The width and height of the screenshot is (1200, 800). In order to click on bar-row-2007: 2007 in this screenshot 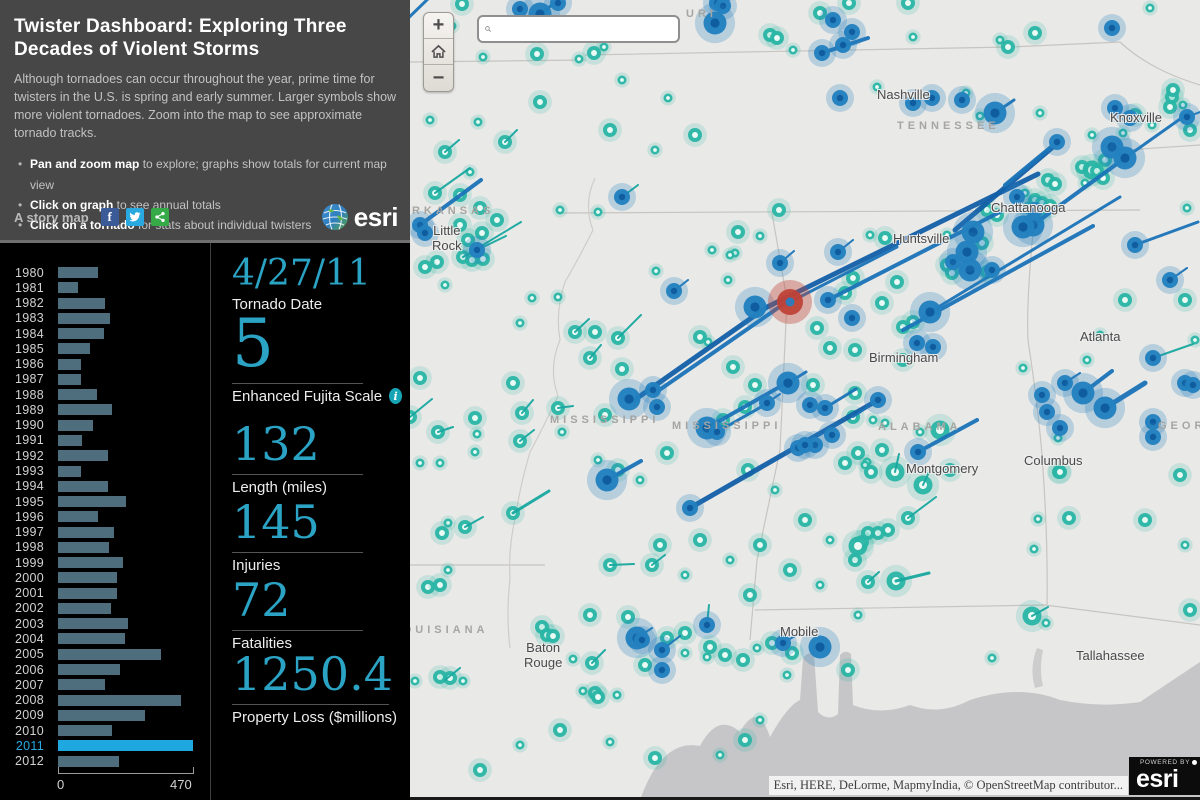, I will do `click(105, 684)`.